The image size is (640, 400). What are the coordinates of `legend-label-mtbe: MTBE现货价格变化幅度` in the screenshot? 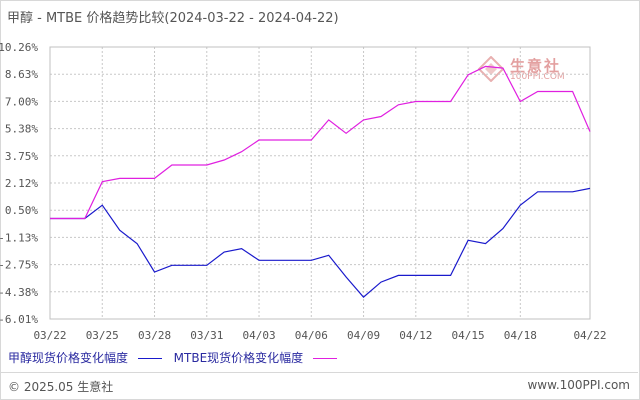 It's located at (238, 358).